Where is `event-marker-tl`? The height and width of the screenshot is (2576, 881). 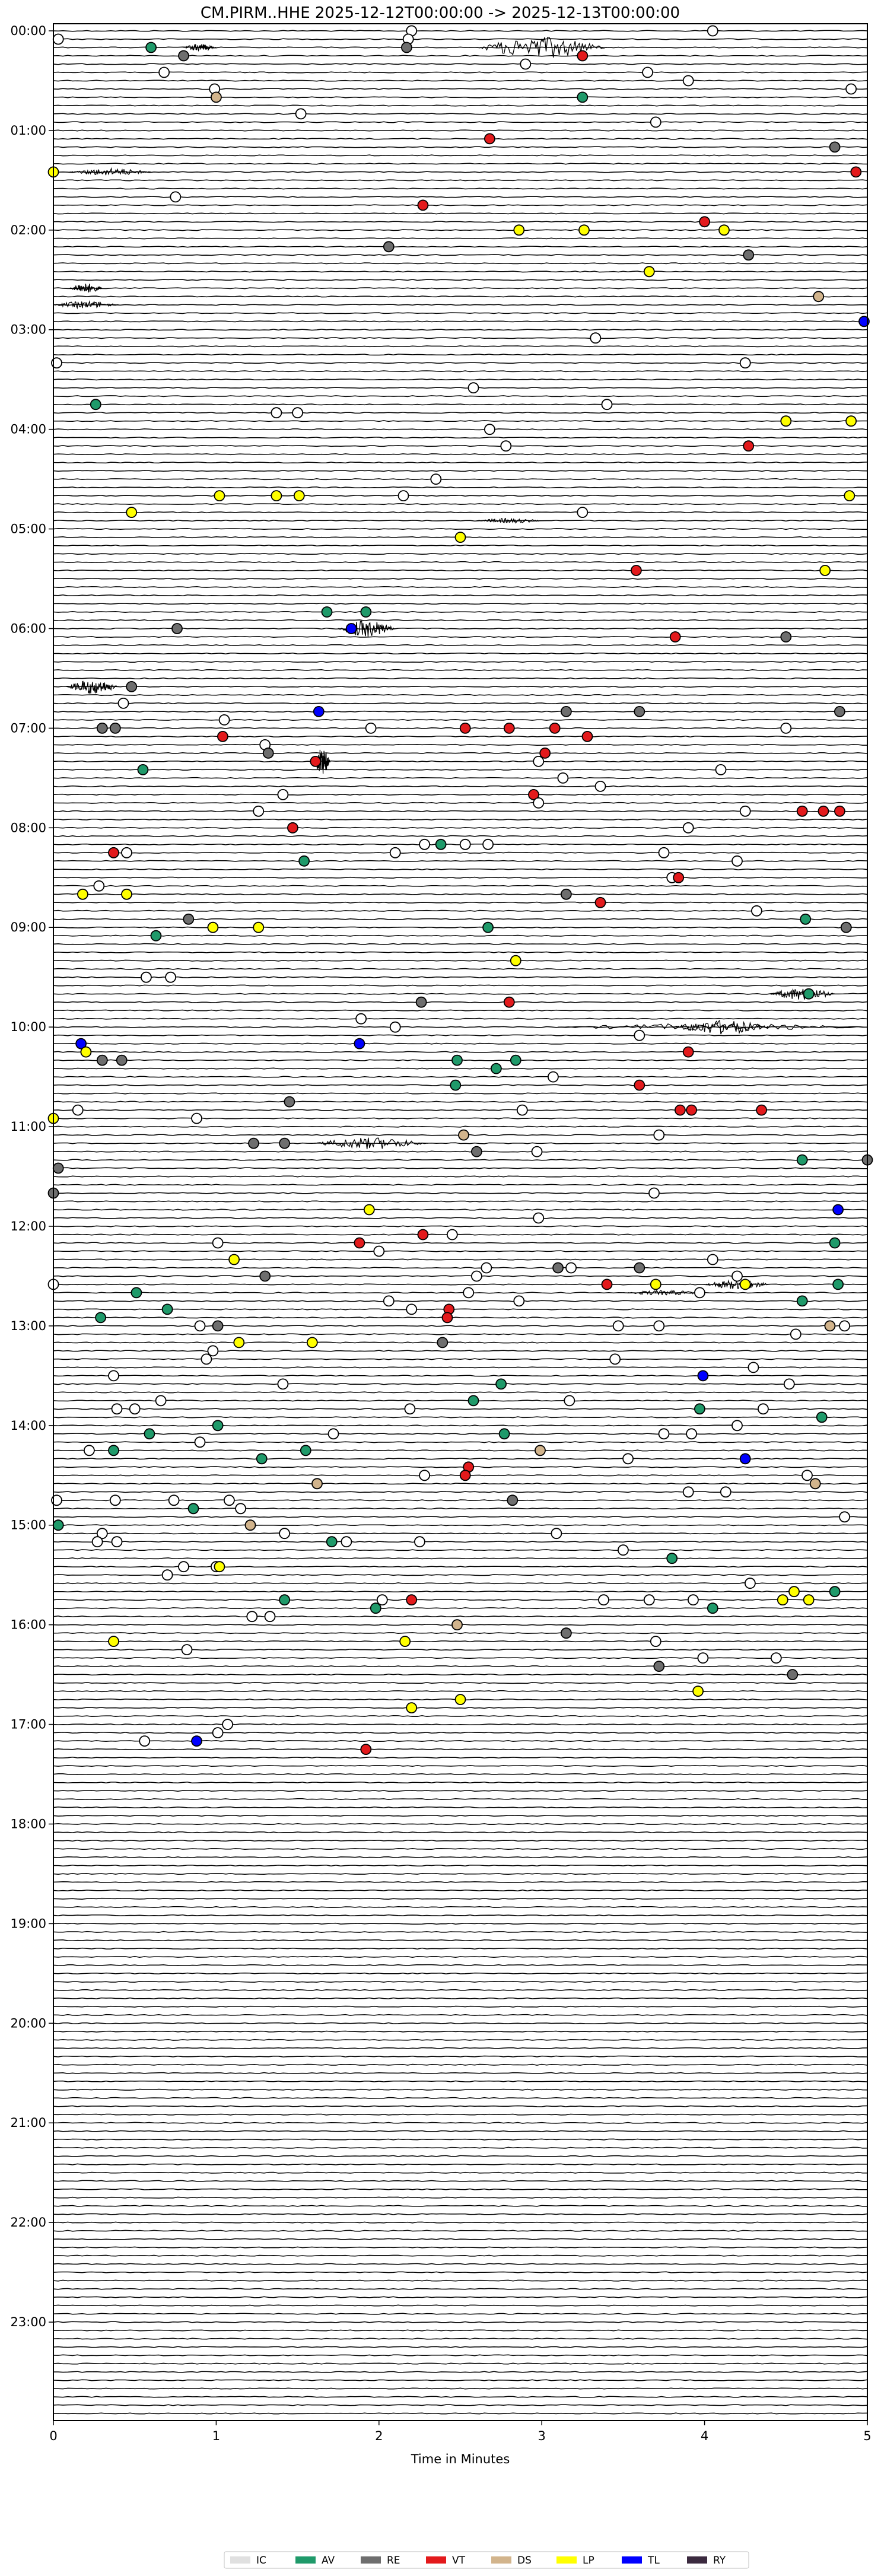 event-marker-tl is located at coordinates (81, 1044).